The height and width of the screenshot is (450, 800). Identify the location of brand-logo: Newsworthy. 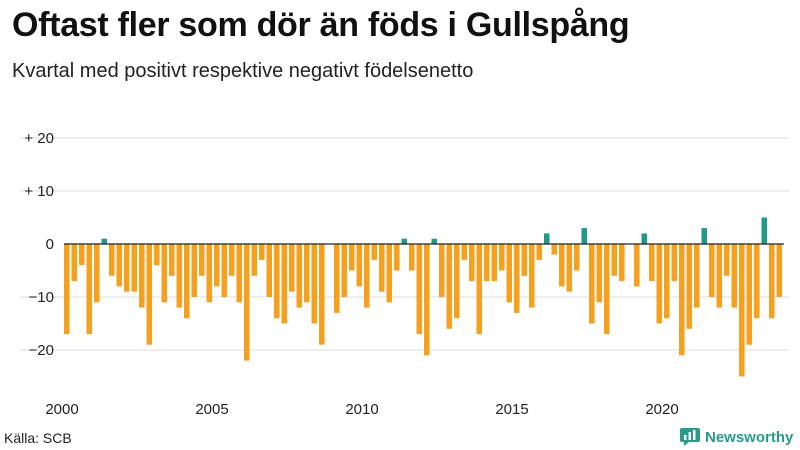
(736, 437).